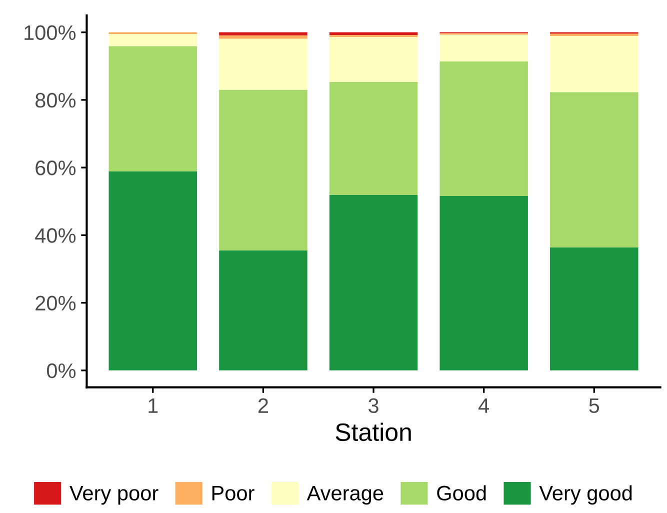 This screenshot has width=667, height=513. Describe the element at coordinates (55, 235) in the screenshot. I see `y-tick-label: 40%` at that location.